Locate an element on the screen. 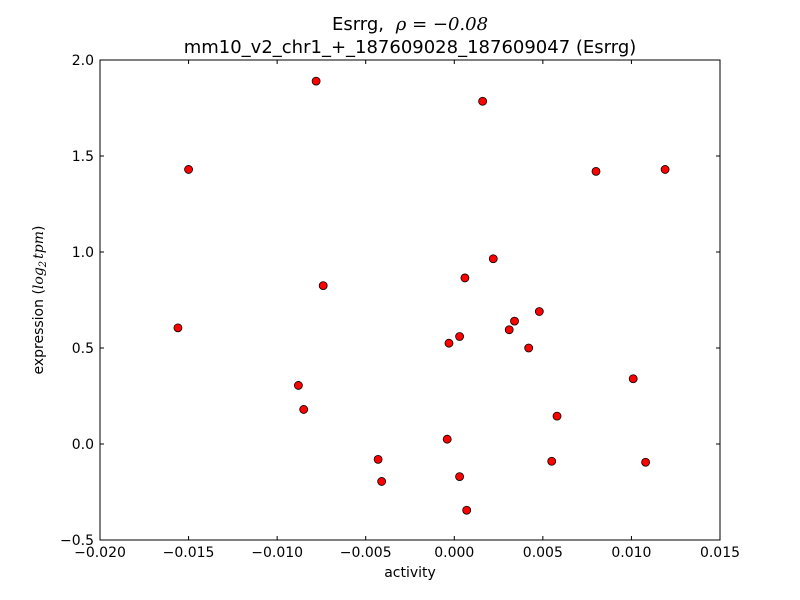  chart-title-line1: Esrrg, ρ = −0.08 is located at coordinates (410, 24).